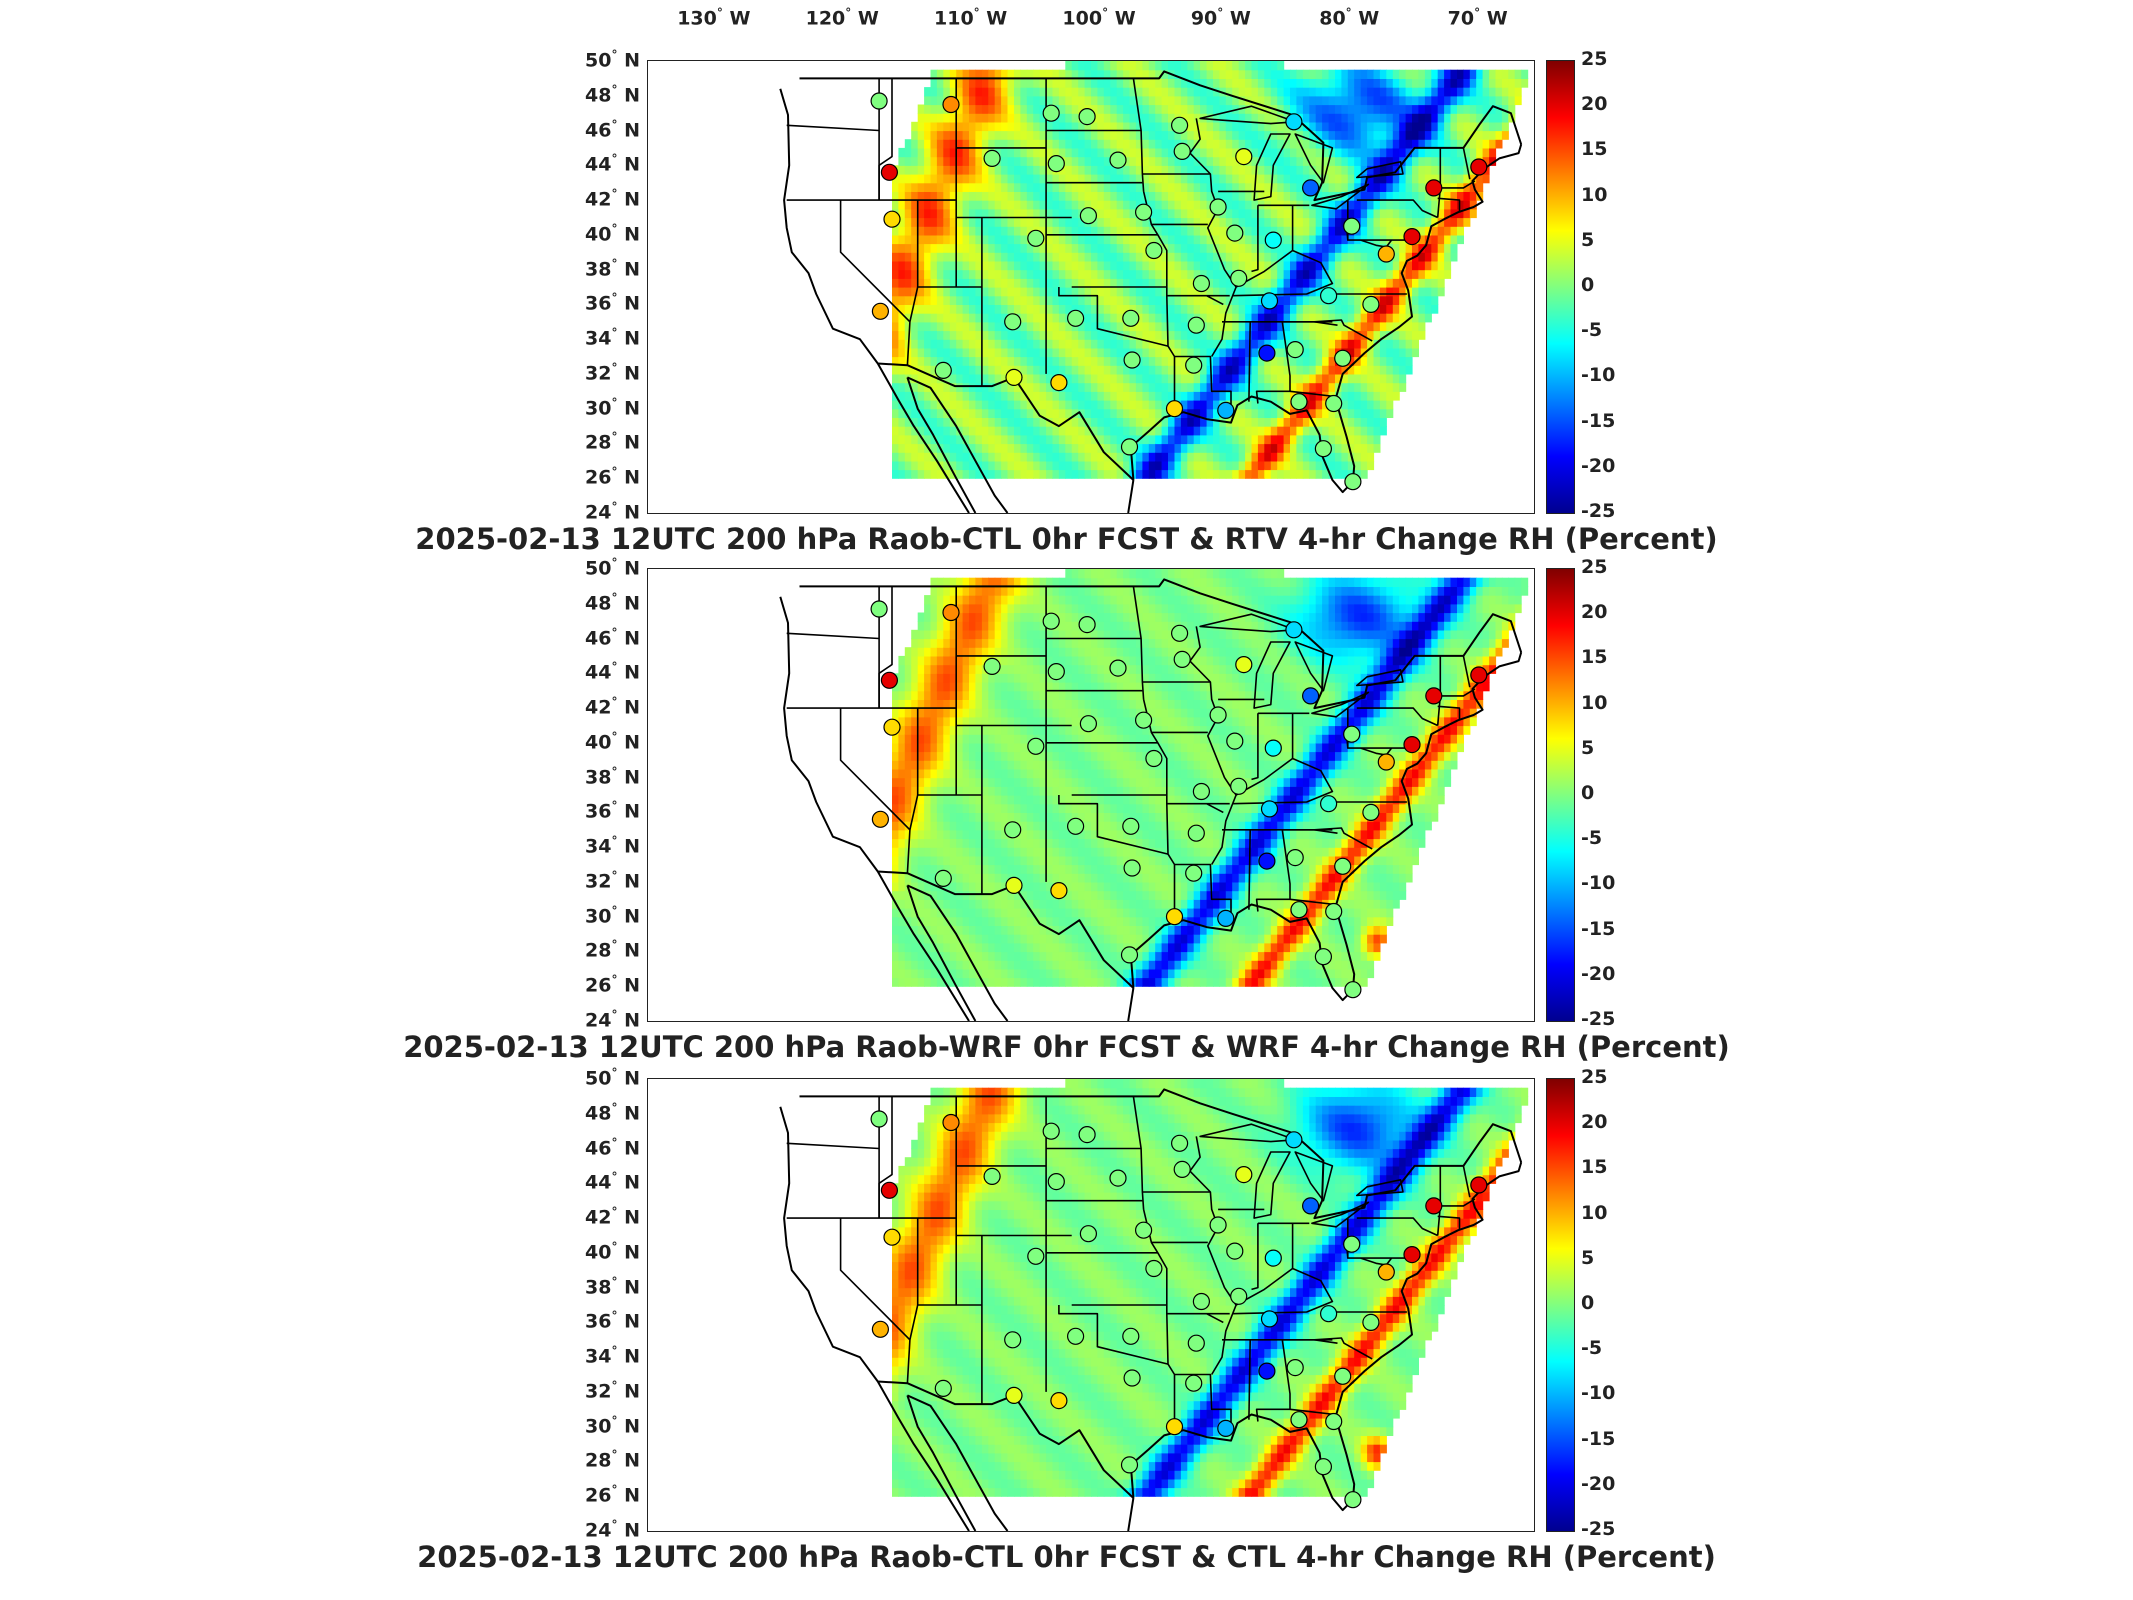  What do you see at coordinates (1154, 1305) in the screenshot?
I see `rh-change-map` at bounding box center [1154, 1305].